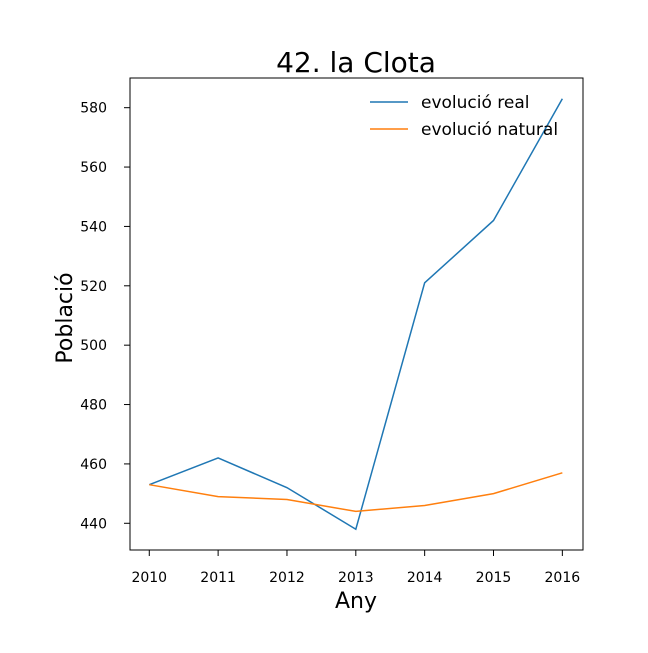 This screenshot has height=653, width=648. I want to click on legend: evolució real evolució natural, so click(464, 116).